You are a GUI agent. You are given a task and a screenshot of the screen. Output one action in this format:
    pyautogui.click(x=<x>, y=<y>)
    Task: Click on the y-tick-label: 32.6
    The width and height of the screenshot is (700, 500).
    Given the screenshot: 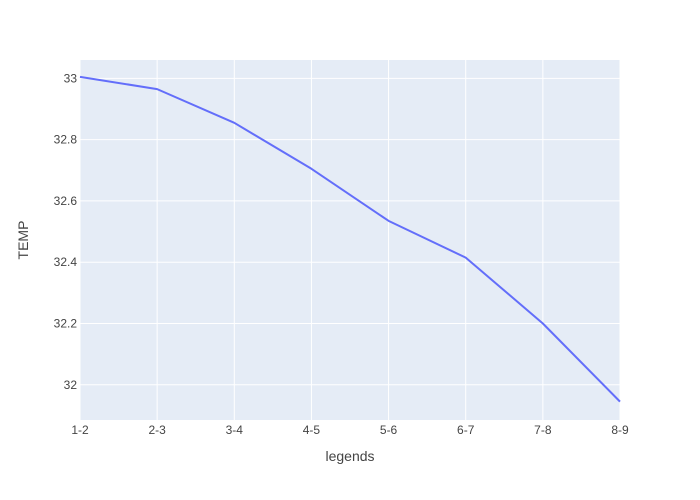 What is the action you would take?
    pyautogui.click(x=66, y=201)
    